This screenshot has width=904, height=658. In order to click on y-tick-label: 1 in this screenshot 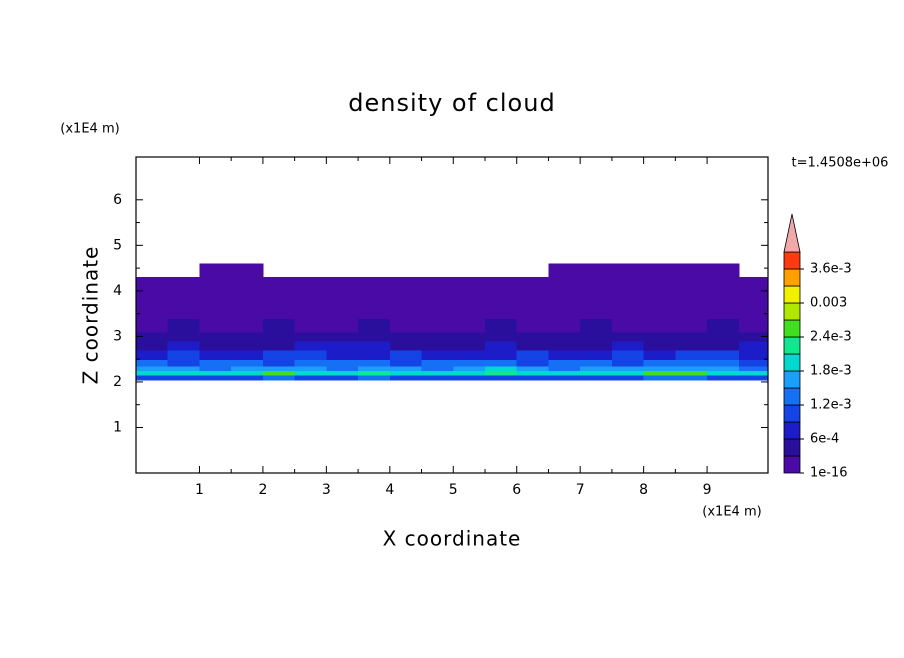, I will do `click(117, 427)`.